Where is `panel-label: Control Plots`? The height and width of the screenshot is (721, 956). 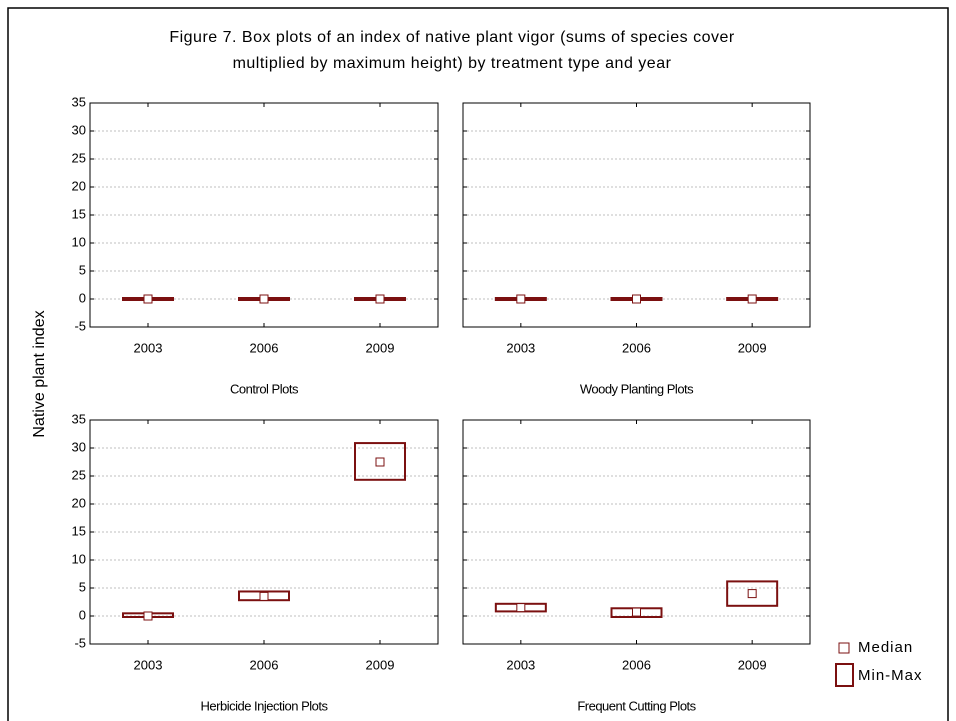 panel-label: Control Plots is located at coordinates (264, 388).